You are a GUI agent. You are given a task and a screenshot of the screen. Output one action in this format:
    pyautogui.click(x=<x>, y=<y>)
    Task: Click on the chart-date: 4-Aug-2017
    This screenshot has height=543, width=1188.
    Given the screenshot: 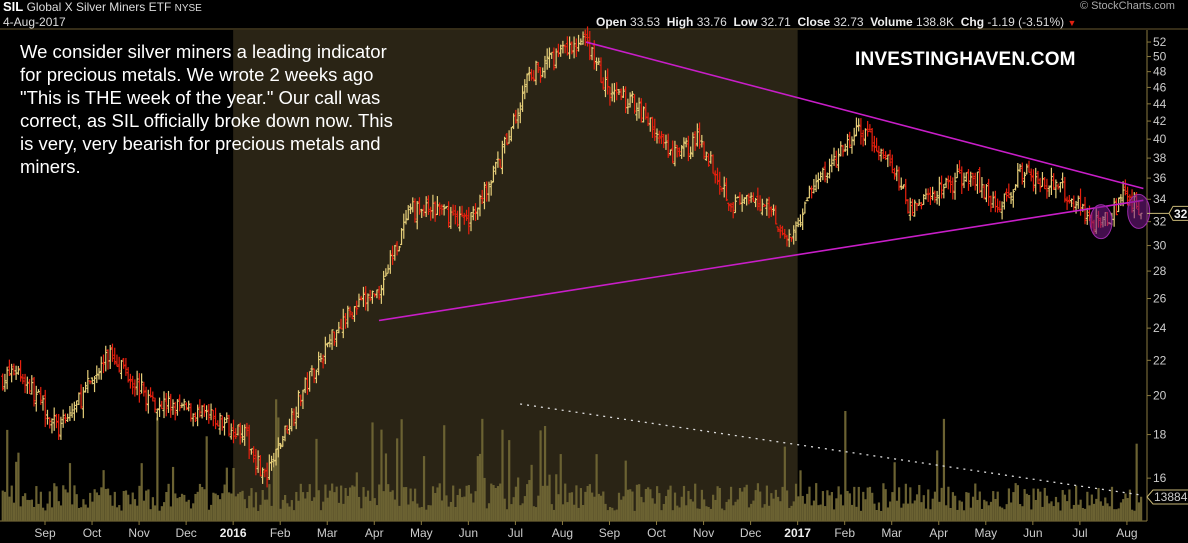 What is the action you would take?
    pyautogui.click(x=34, y=22)
    